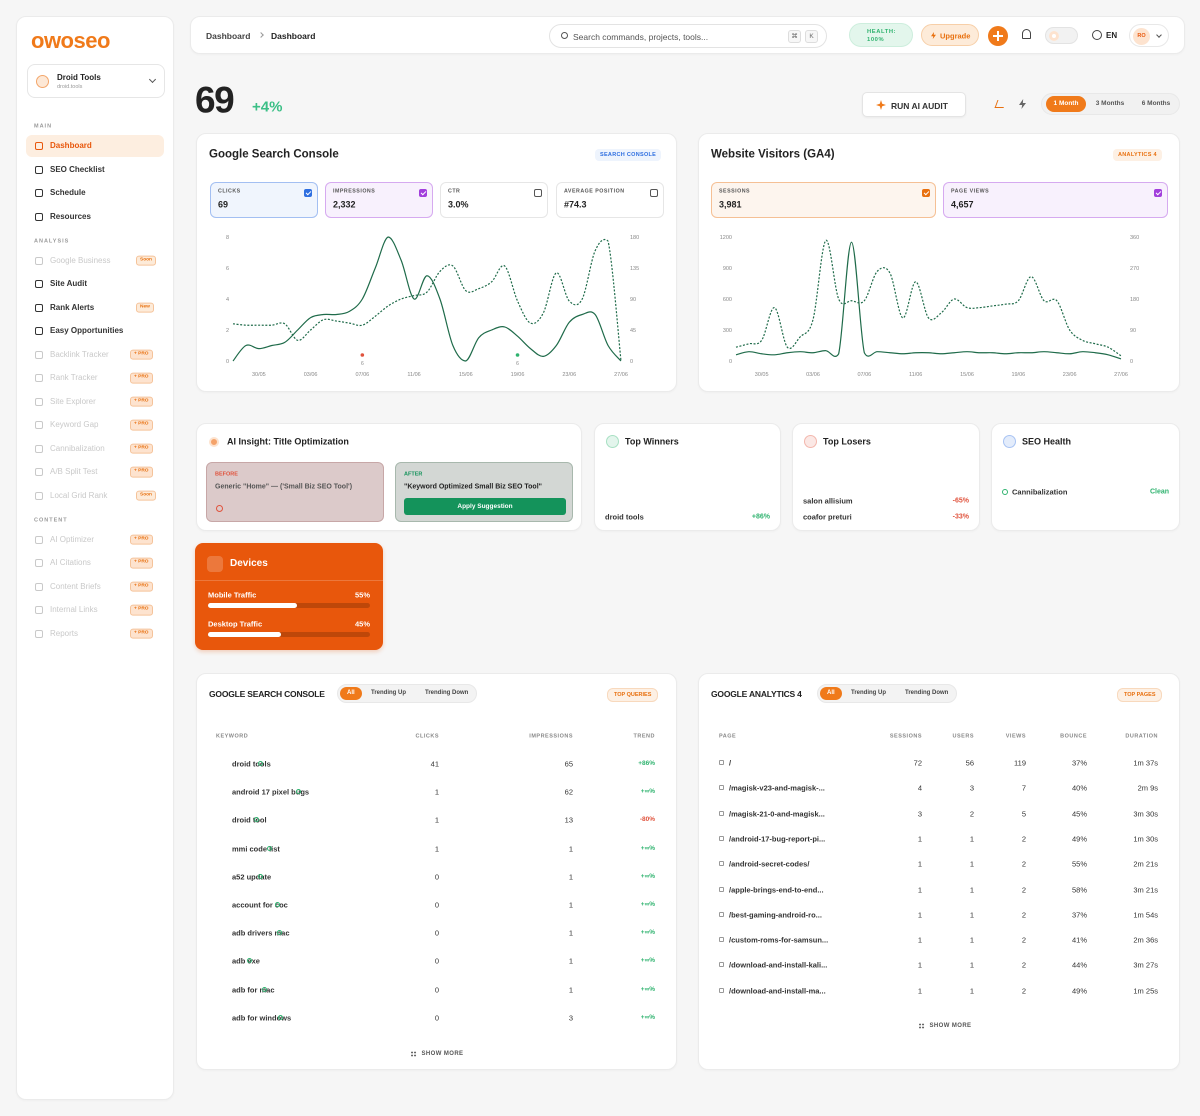  What do you see at coordinates (95, 284) in the screenshot?
I see `nav-item: Site Audit` at bounding box center [95, 284].